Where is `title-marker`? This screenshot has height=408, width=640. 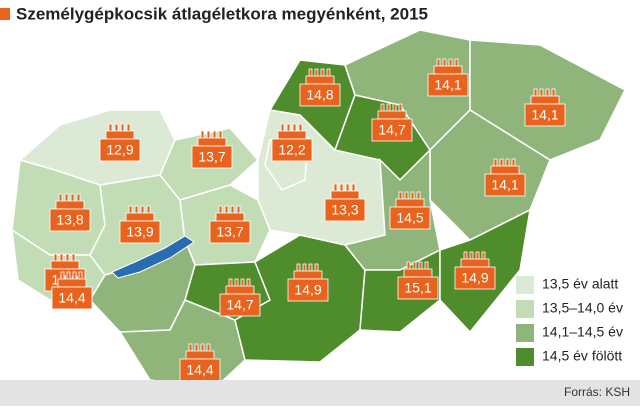 title-marker is located at coordinates (5, 14).